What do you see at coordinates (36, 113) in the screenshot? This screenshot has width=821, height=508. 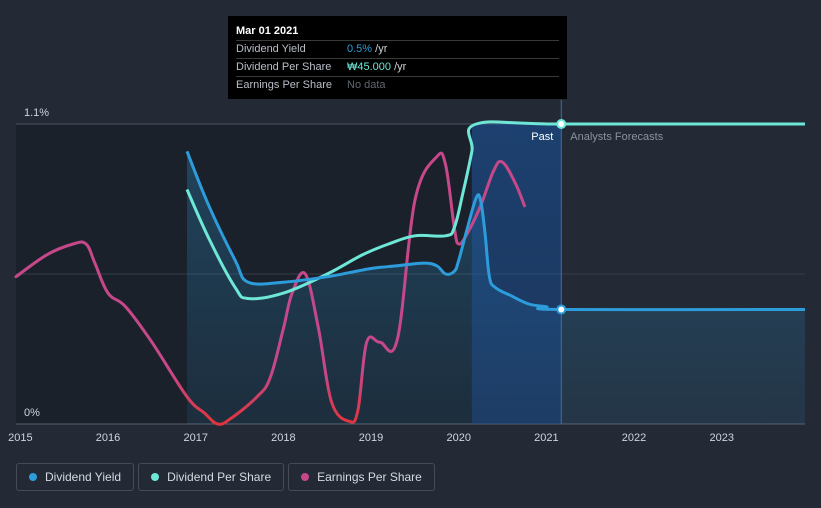 I see `y-axis-label-top: 1.1%` at bounding box center [36, 113].